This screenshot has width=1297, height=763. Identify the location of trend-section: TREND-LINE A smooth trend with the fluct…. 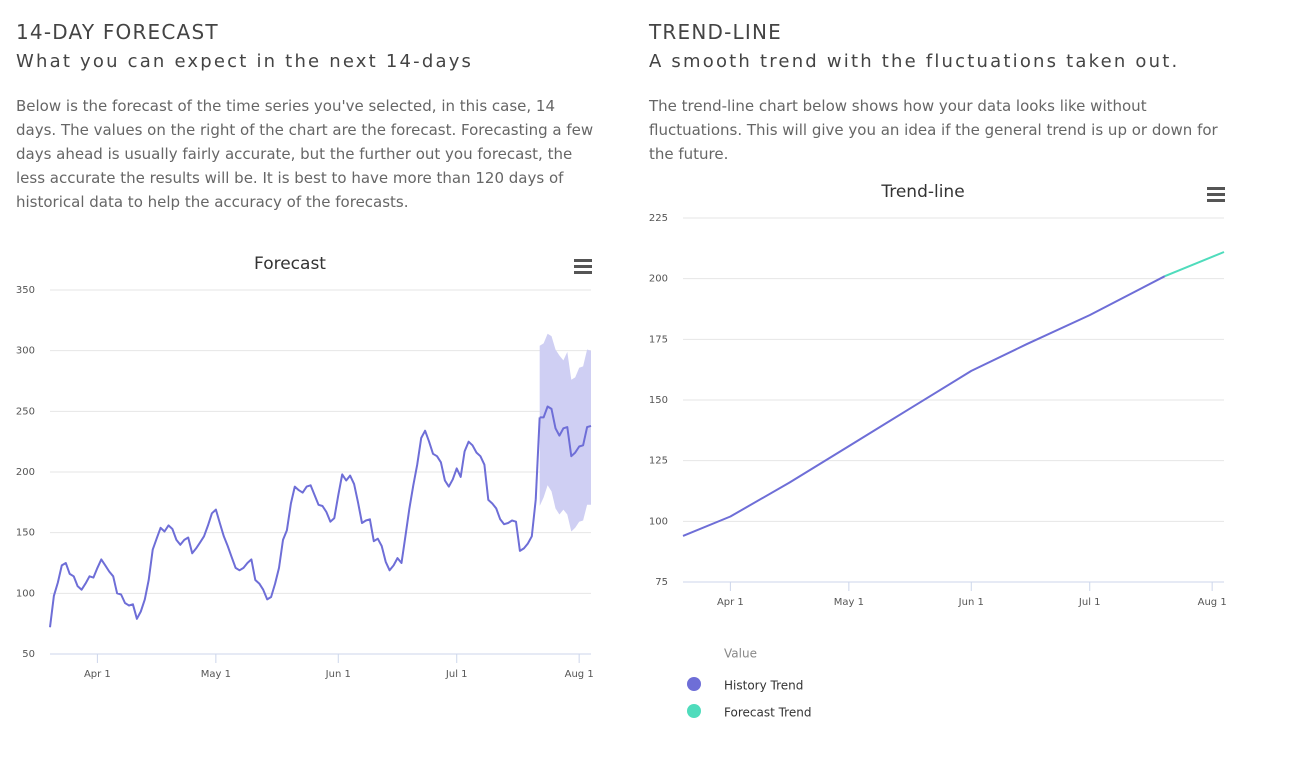
(939, 92).